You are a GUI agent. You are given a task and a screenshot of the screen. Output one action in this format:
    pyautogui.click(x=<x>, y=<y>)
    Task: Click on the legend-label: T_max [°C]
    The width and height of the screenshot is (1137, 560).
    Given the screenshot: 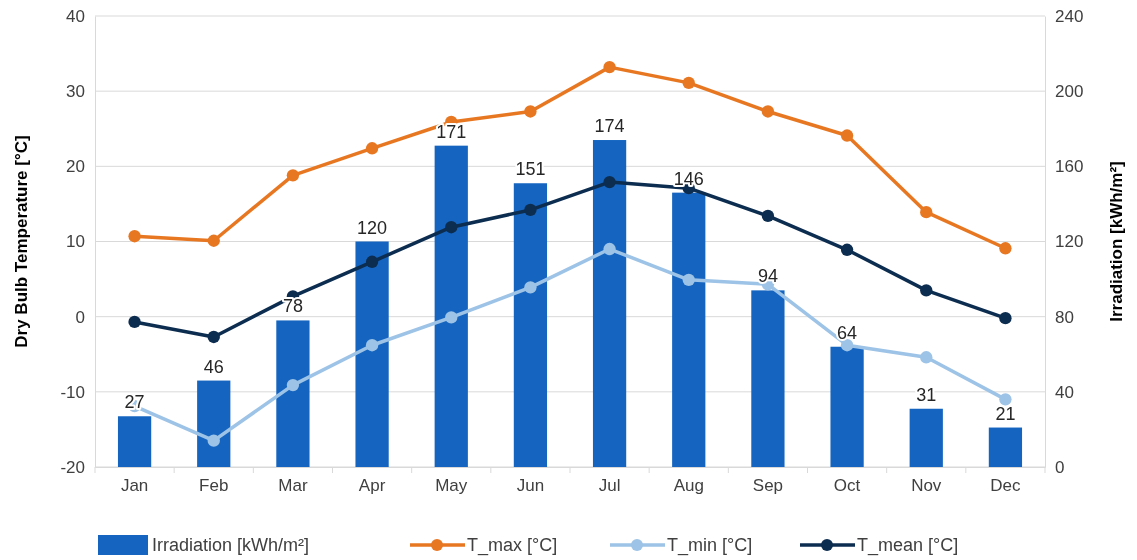 What is the action you would take?
    pyautogui.click(x=512, y=545)
    